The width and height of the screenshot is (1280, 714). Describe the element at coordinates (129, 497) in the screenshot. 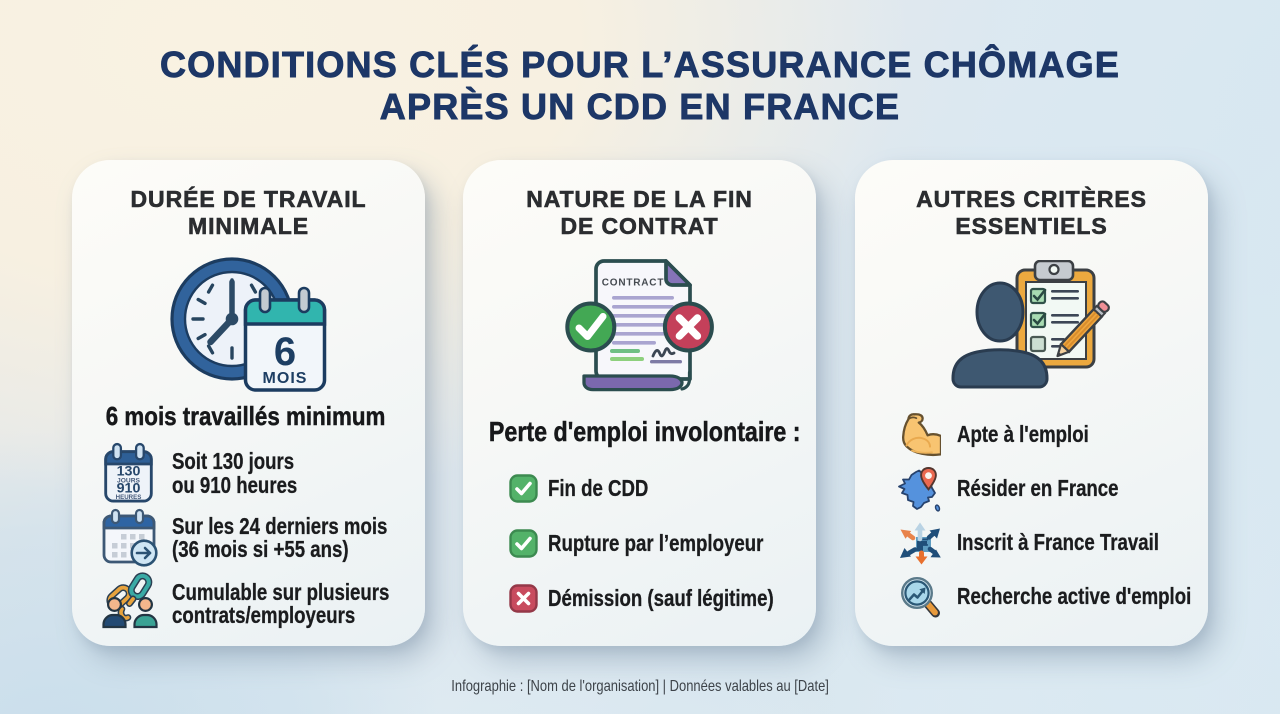

I see `svg-text: HEURES` at that location.